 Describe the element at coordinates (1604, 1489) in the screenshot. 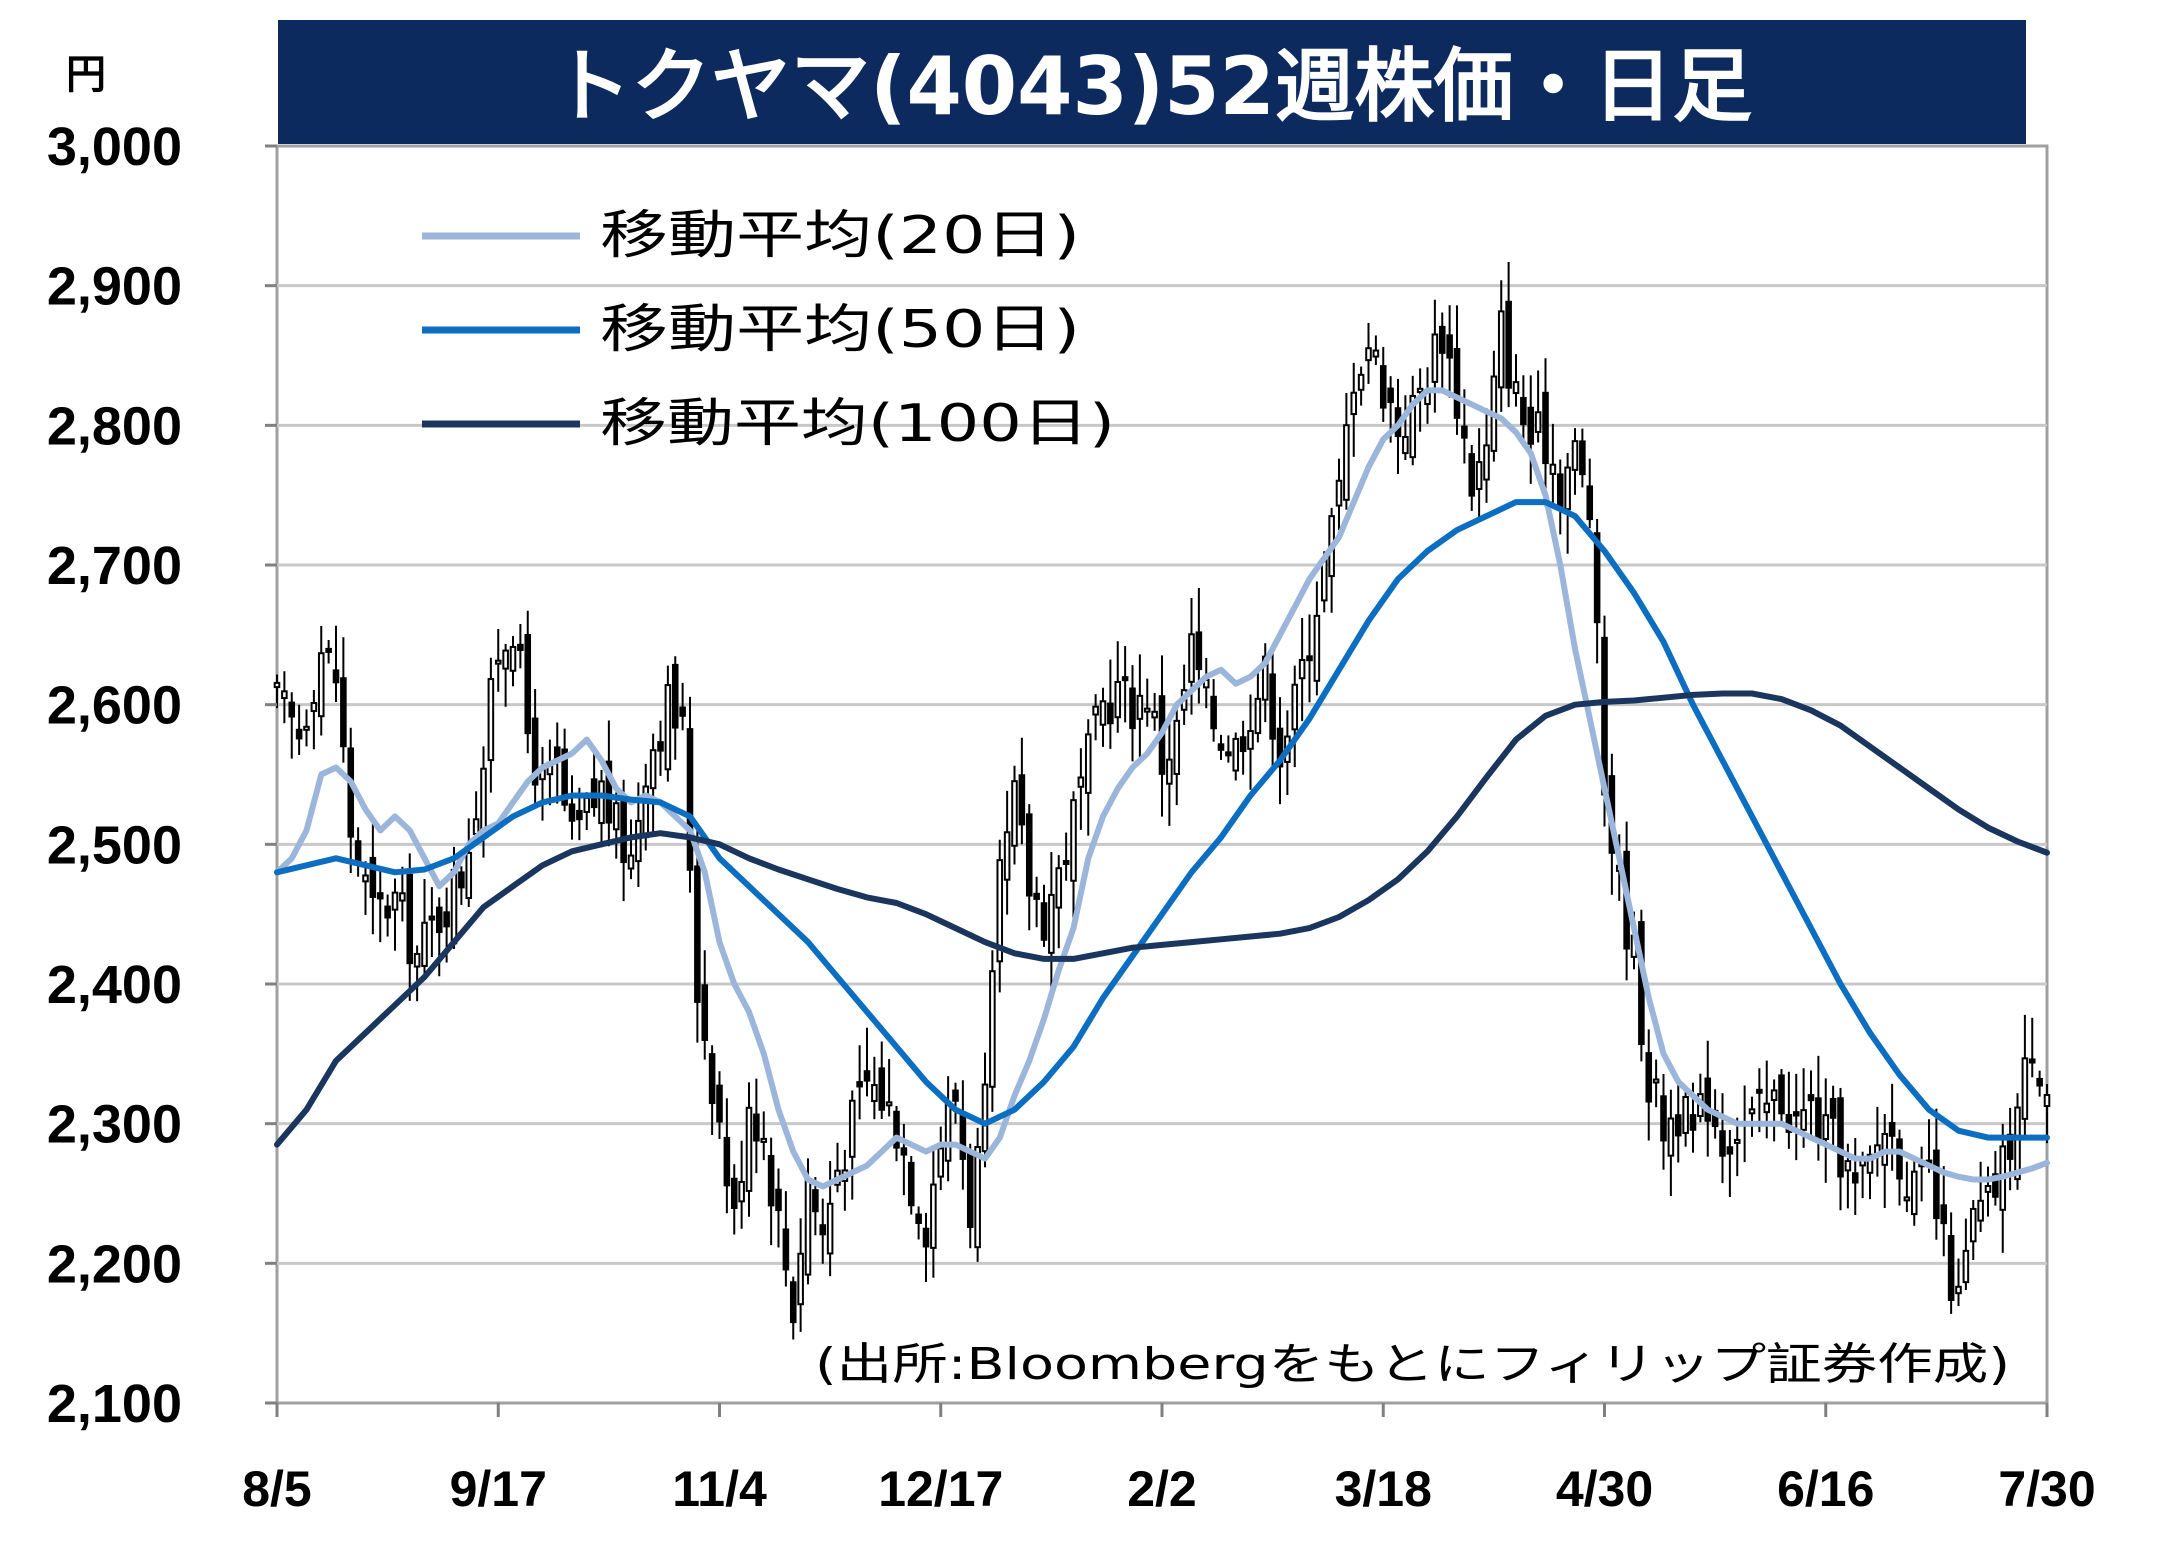

I see `x-tick-label: 4/30` at that location.